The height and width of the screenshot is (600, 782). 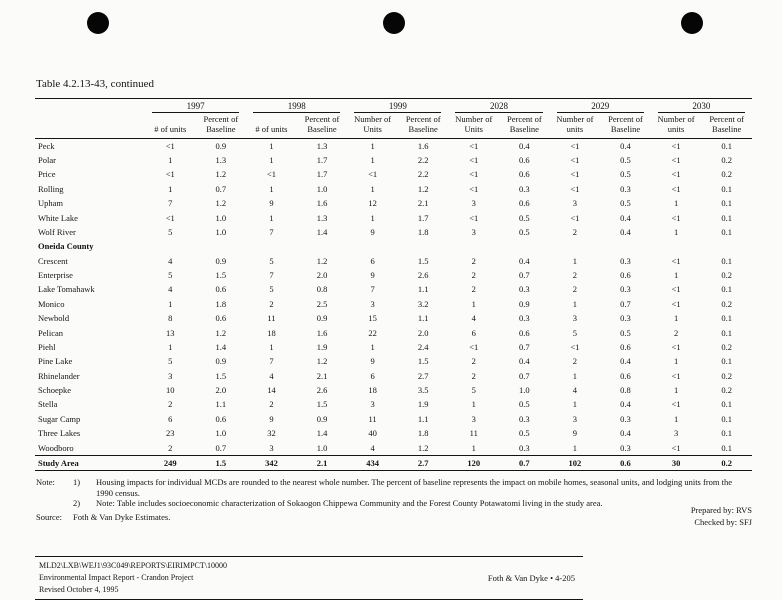 I want to click on source-row: Source: Foth & Van Dyke Estimates., so click(x=394, y=517).